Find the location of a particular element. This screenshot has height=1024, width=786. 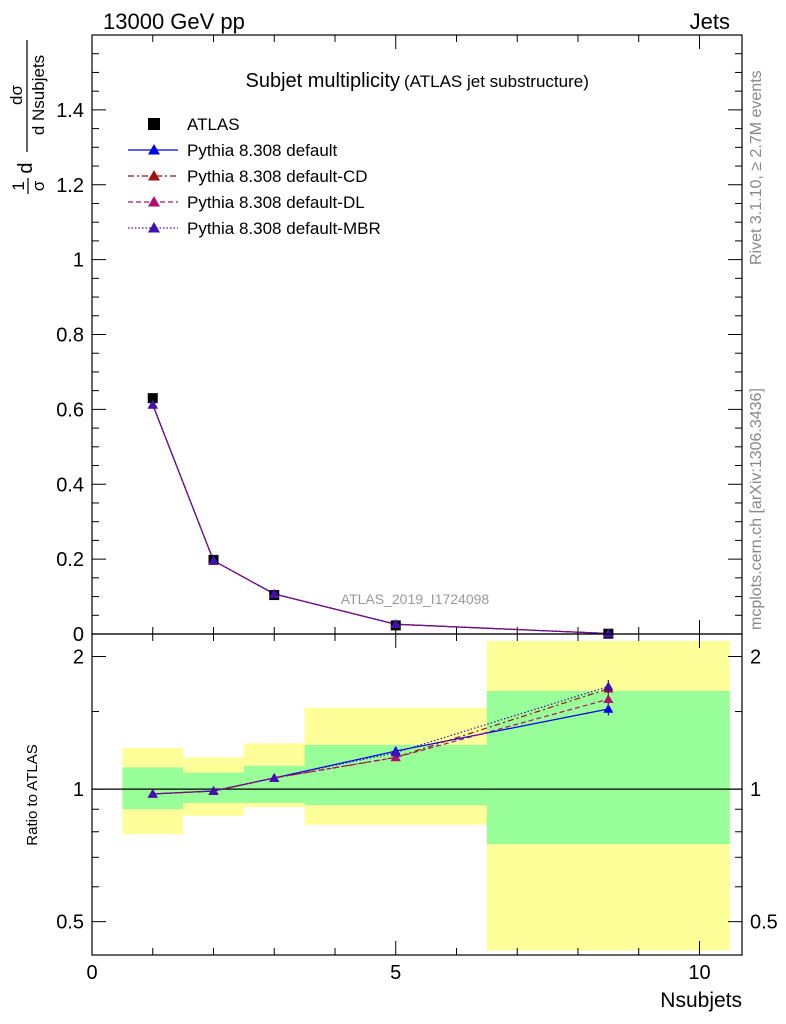

legend-square-marker is located at coordinates (154, 124).